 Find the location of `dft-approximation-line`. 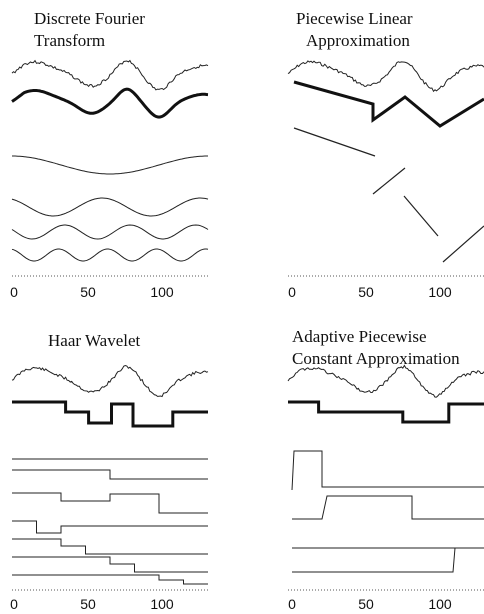

dft-approximation-line is located at coordinates (110, 103).